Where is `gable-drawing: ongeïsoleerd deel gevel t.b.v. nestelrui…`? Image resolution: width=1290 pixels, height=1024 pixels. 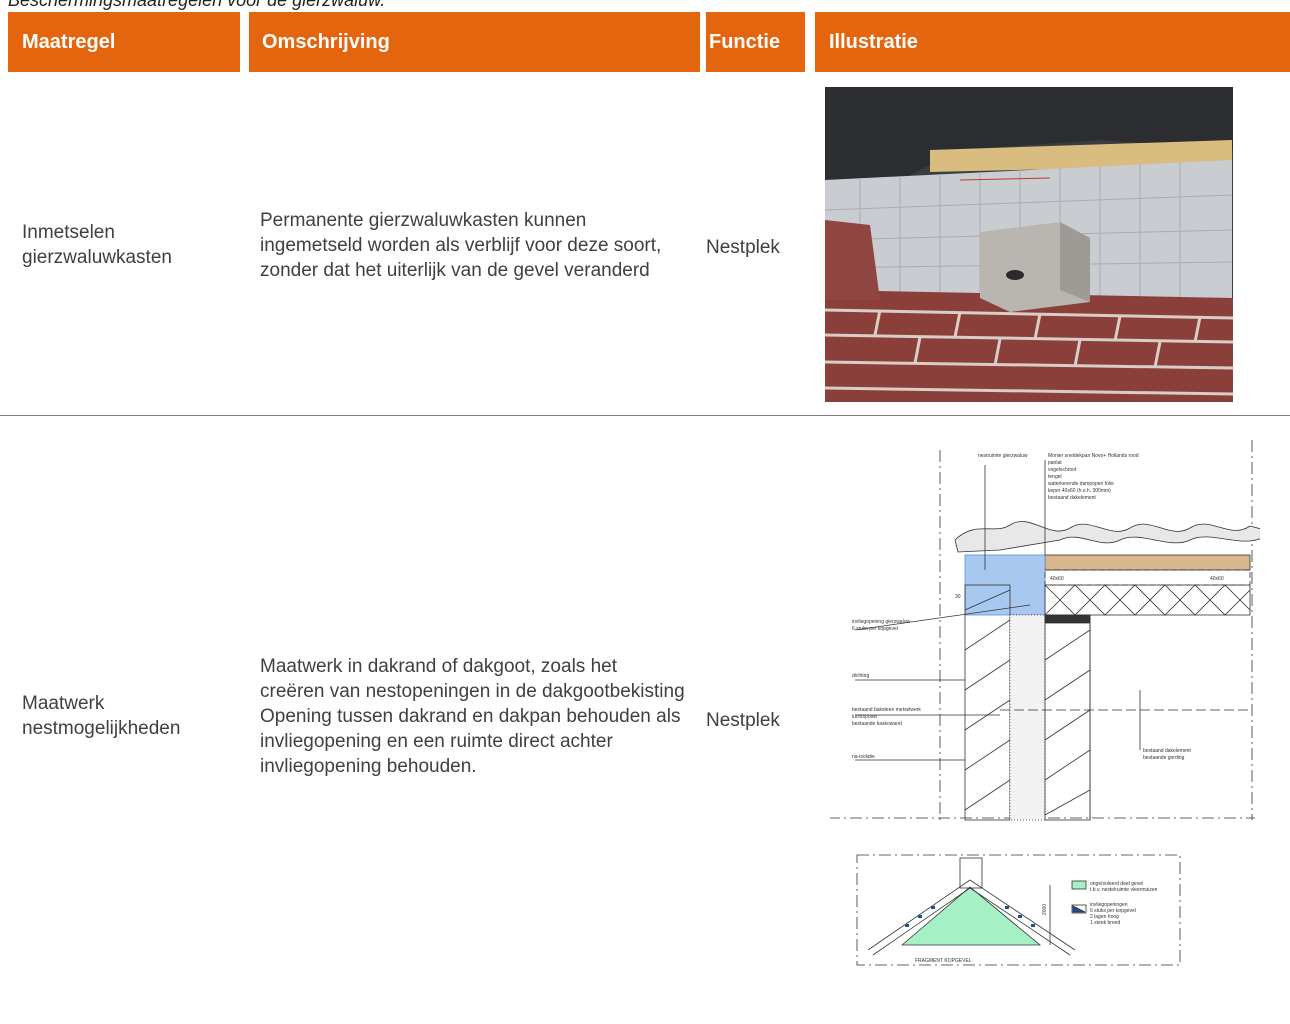 gable-drawing: ongeïsoleerd deel gevel t.b.v. nestelrui… is located at coordinates (1018, 910).